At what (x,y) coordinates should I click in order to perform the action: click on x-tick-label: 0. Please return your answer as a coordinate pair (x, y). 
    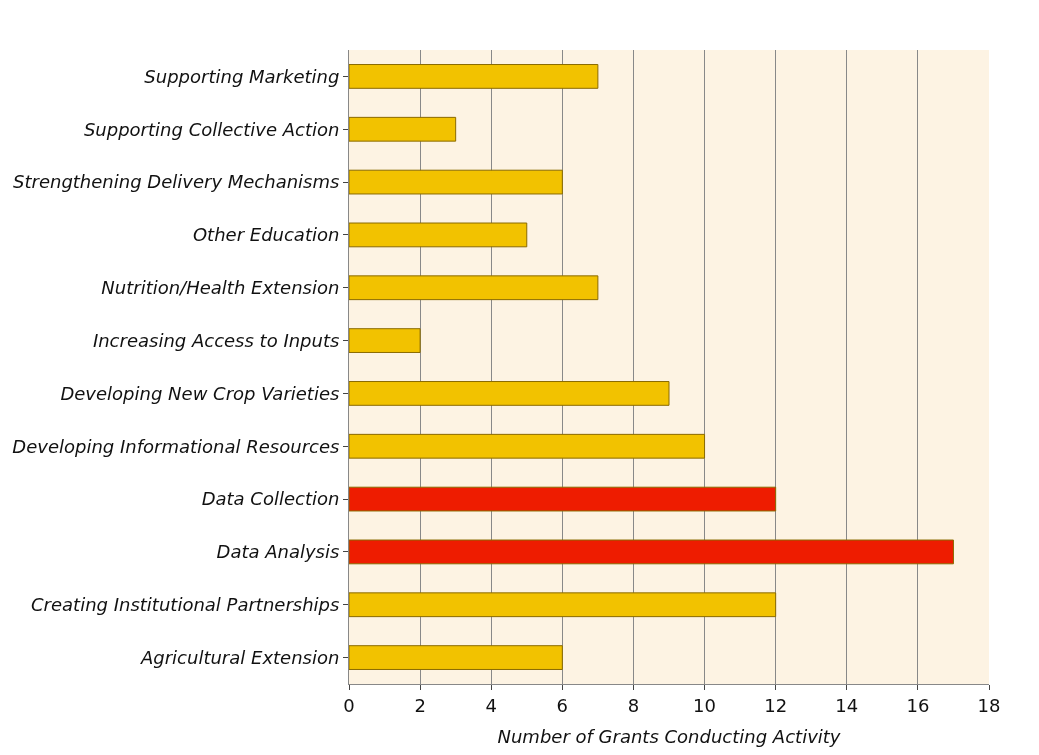
    Looking at the image, I should click on (349, 705).